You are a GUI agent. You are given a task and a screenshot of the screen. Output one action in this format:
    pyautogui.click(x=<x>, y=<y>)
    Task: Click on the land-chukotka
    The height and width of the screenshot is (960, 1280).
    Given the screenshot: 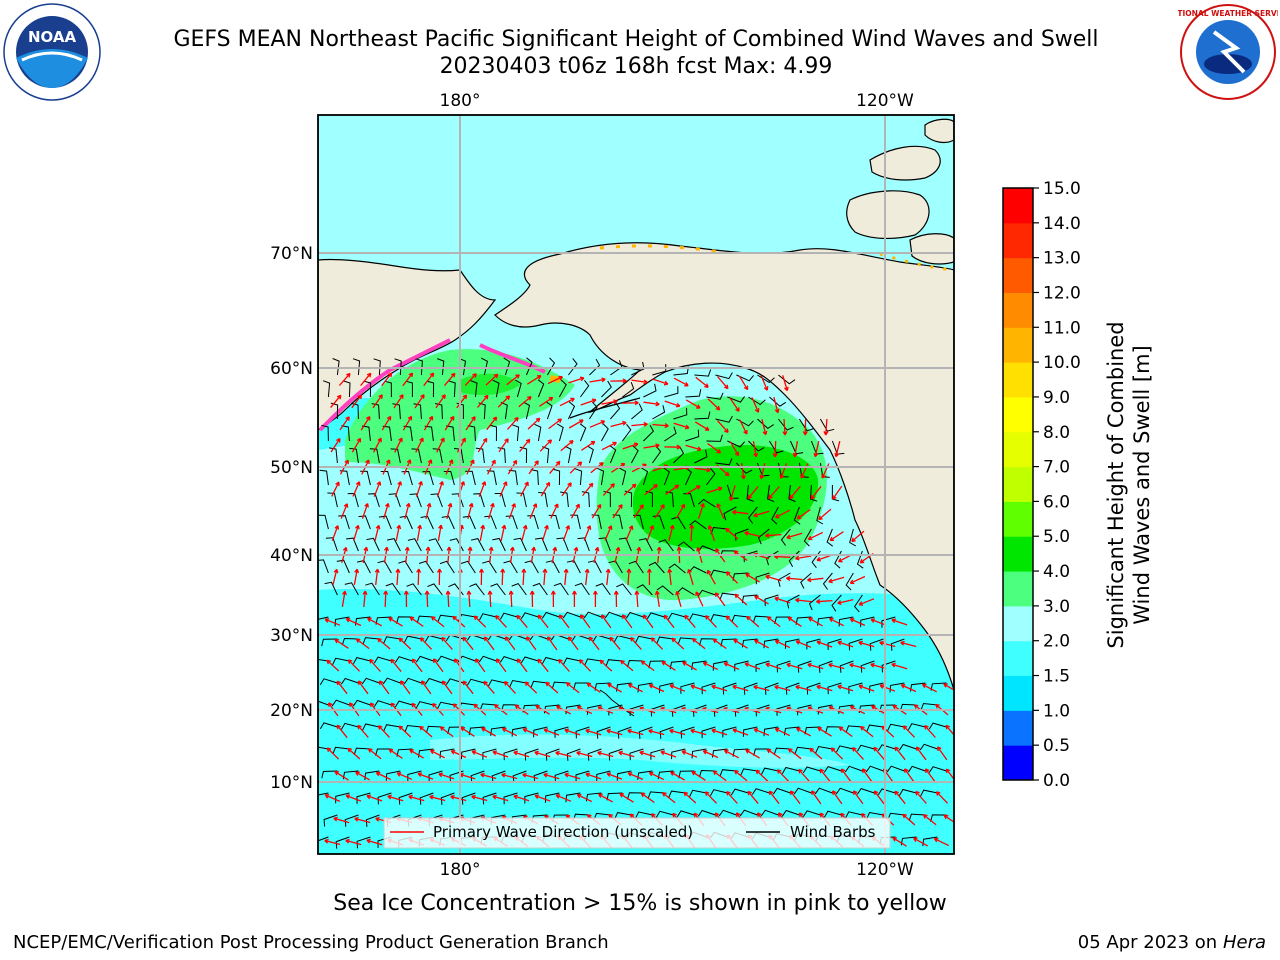 What is the action you would take?
    pyautogui.click(x=407, y=273)
    